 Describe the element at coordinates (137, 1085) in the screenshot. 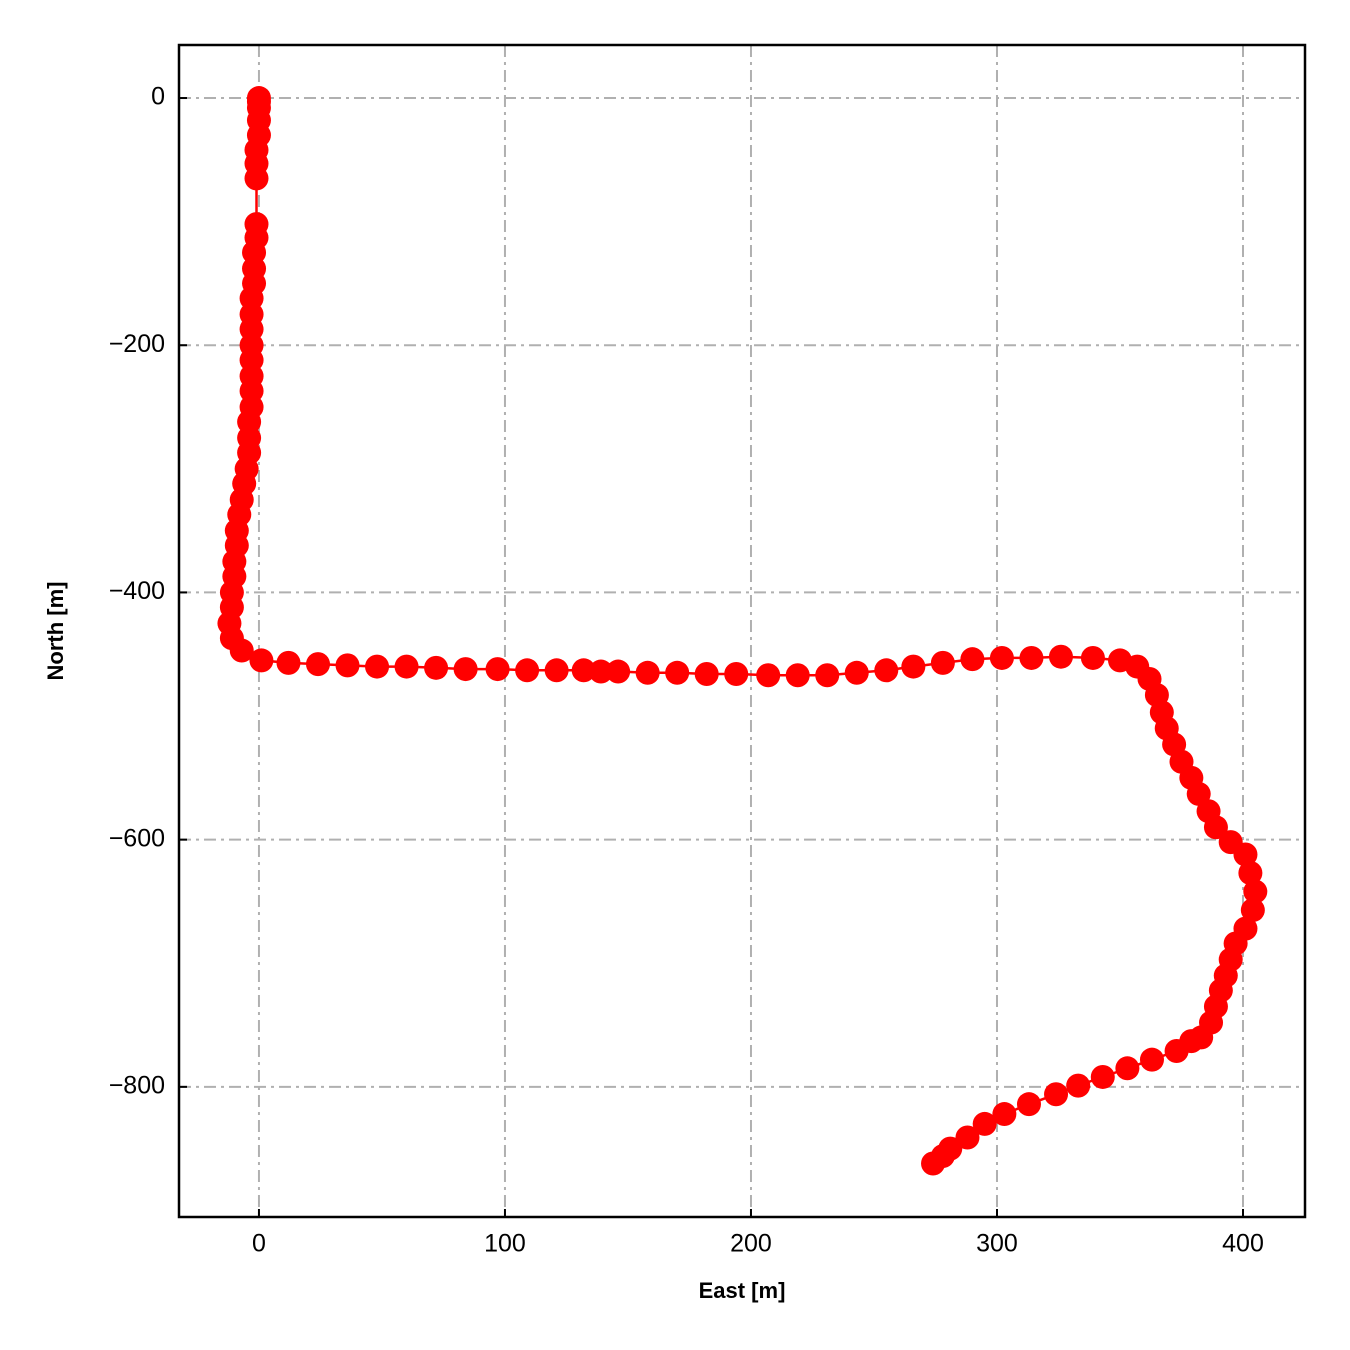

I see `y-tick-label: −800` at that location.